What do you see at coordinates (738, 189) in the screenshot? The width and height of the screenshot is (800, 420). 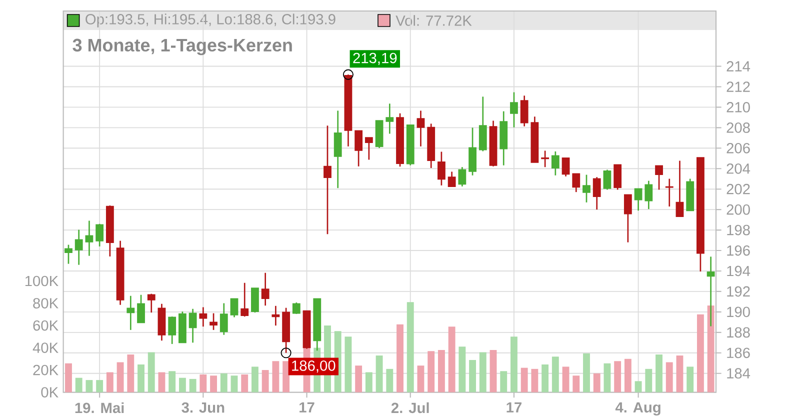 I see `y-tick-label: 202` at bounding box center [738, 189].